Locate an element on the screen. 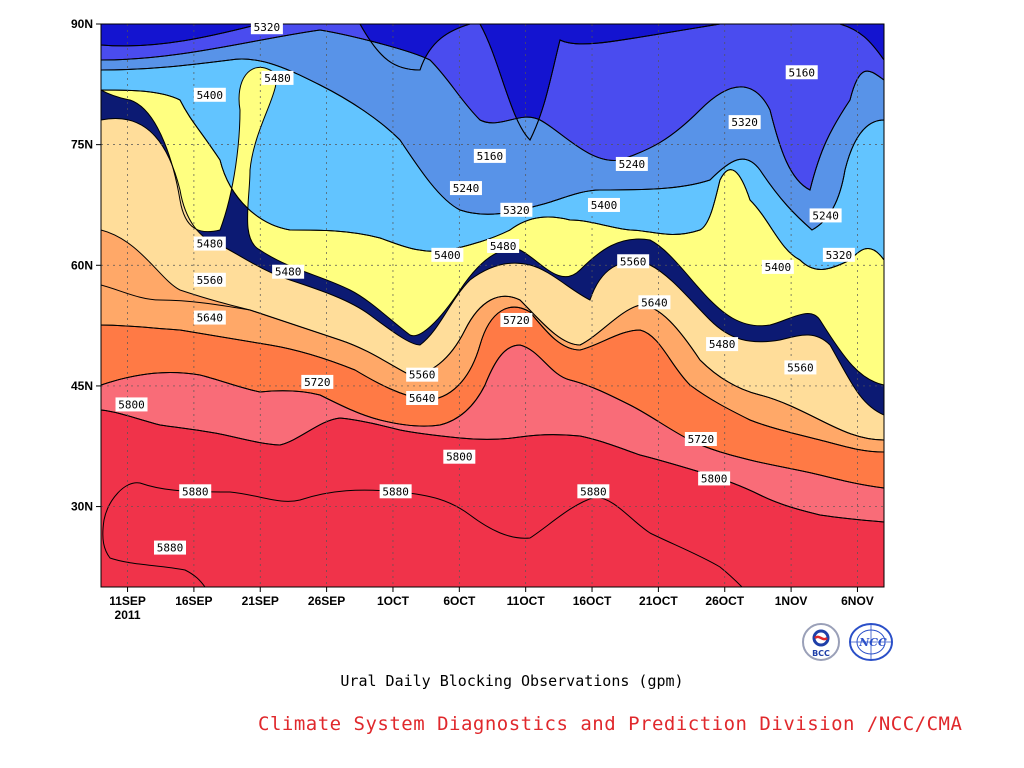 The height and width of the screenshot is (768, 1024). x-tick-label: 16OCT is located at coordinates (592, 601).